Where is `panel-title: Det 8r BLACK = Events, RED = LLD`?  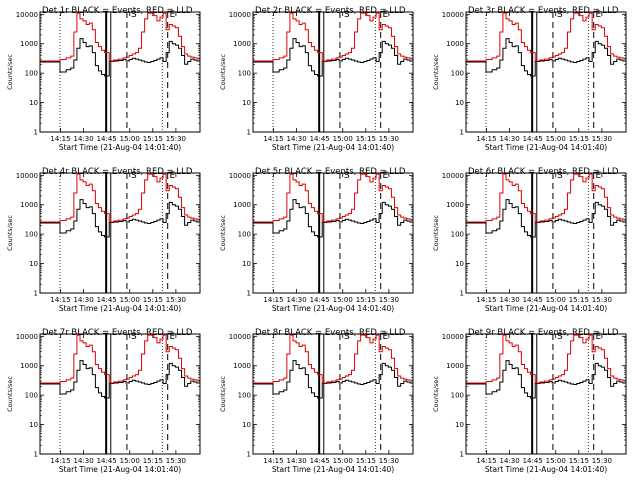 panel-title: Det 8r BLACK = Events, RED = LLD is located at coordinates (330, 333).